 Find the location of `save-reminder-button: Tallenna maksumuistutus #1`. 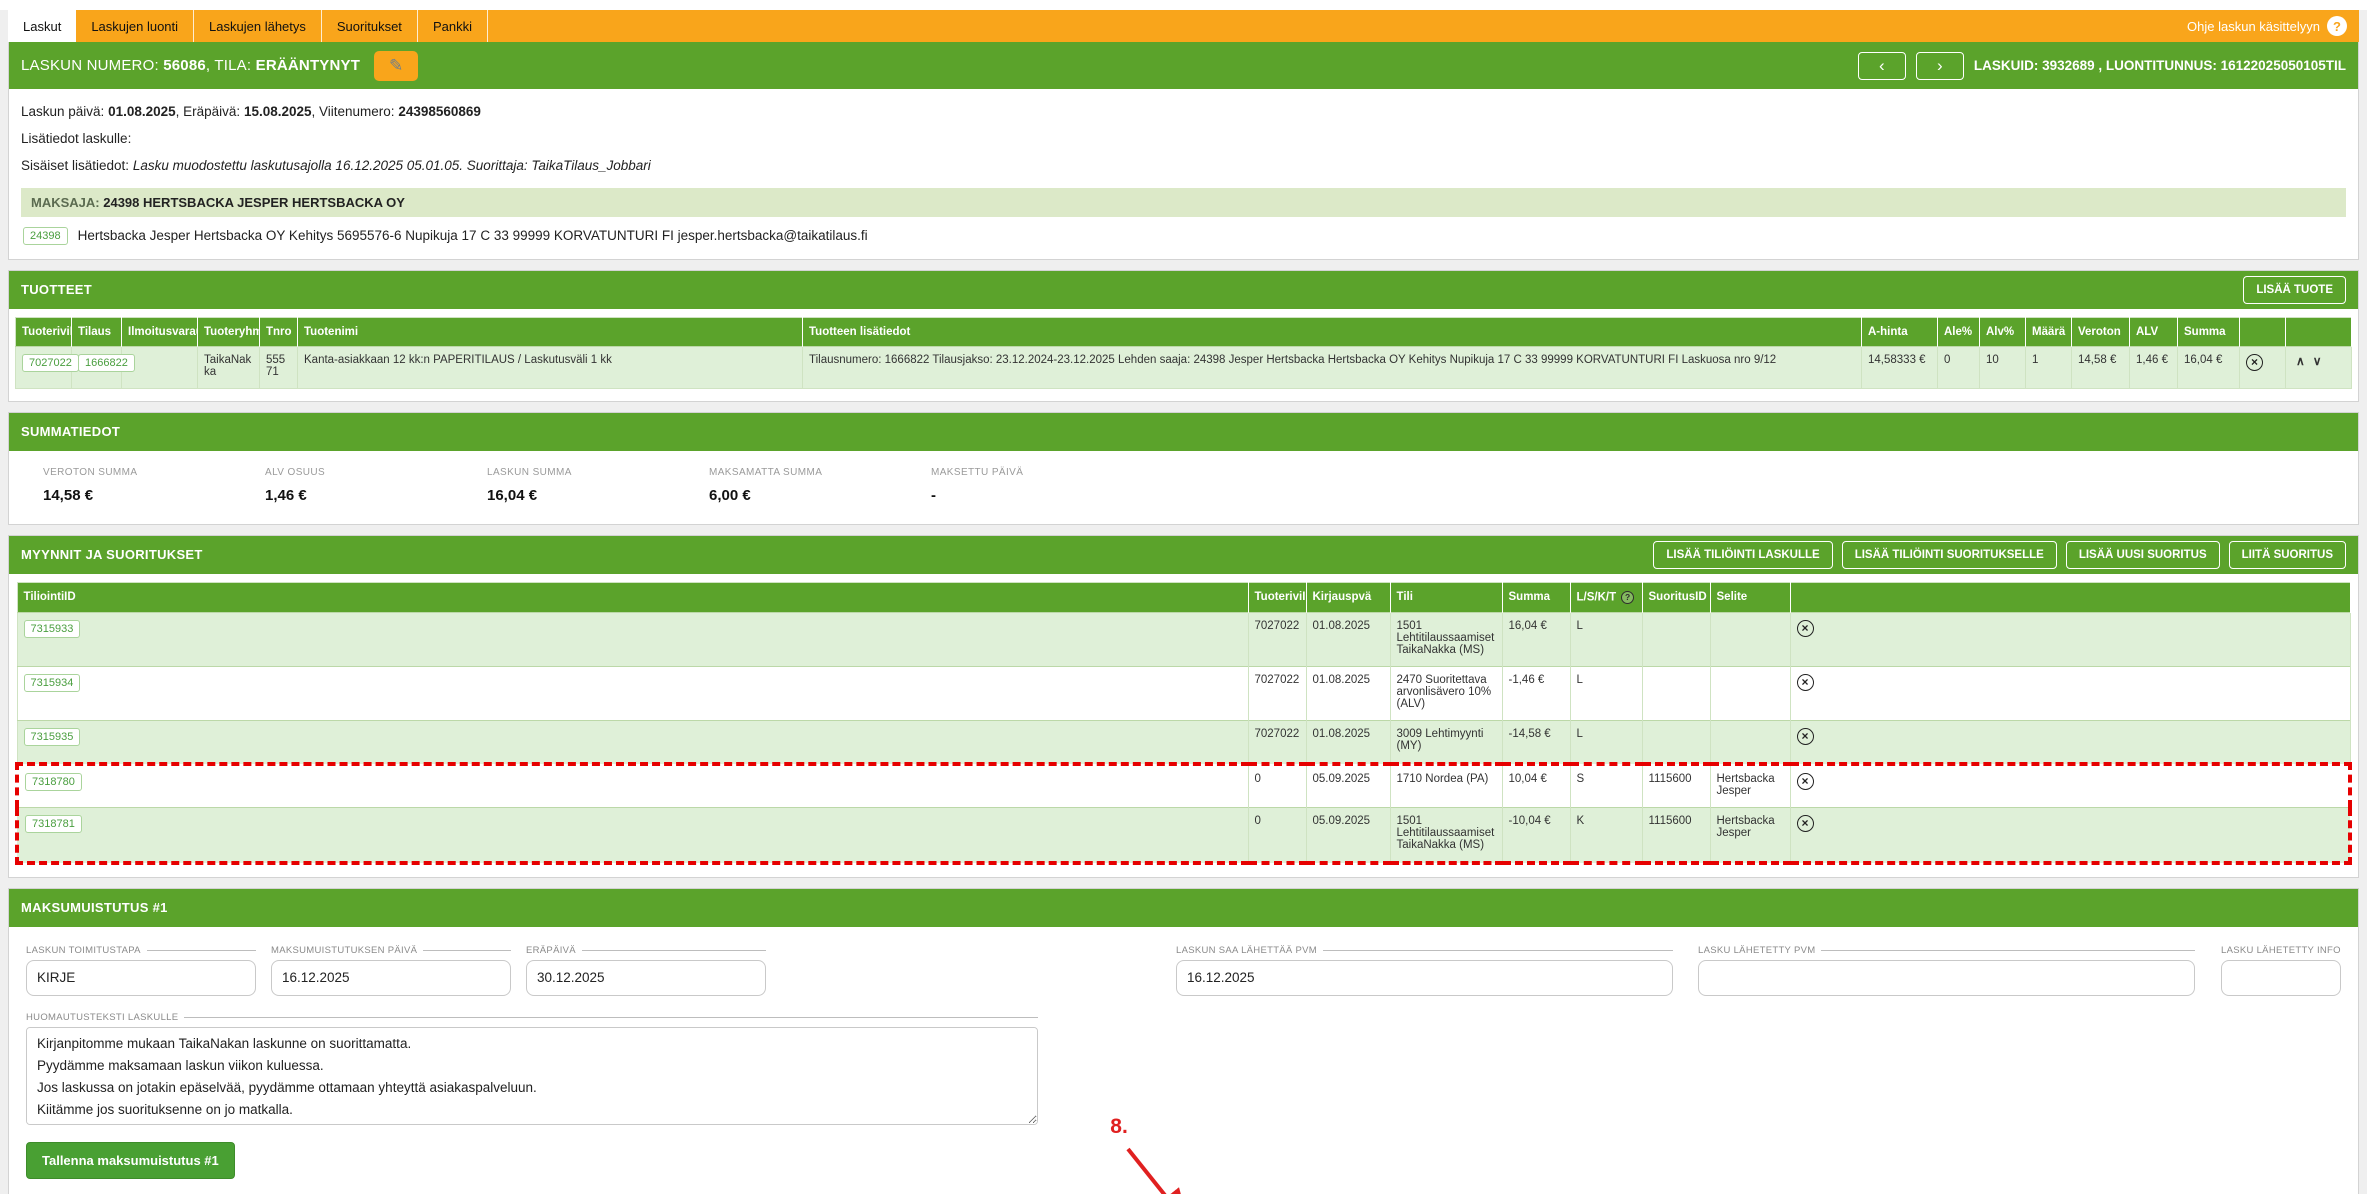

save-reminder-button: Tallenna maksumuistutus #1 is located at coordinates (130, 1160).